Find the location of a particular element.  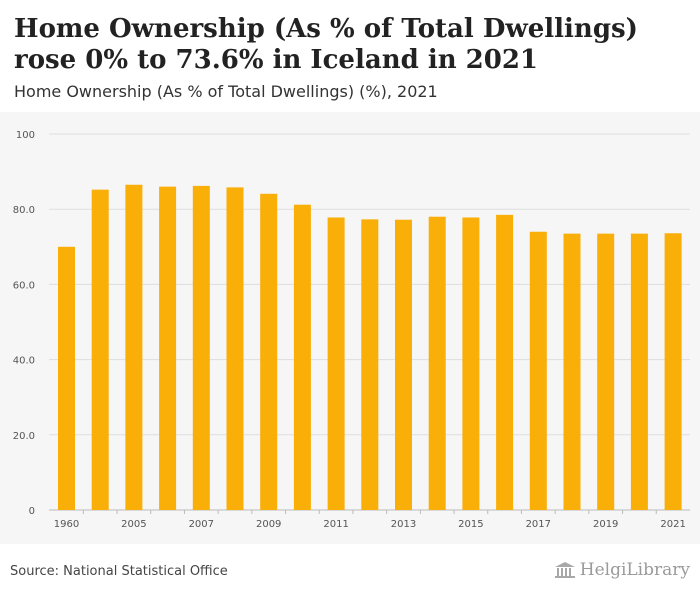

x-tick-label: 2017 is located at coordinates (538, 524).